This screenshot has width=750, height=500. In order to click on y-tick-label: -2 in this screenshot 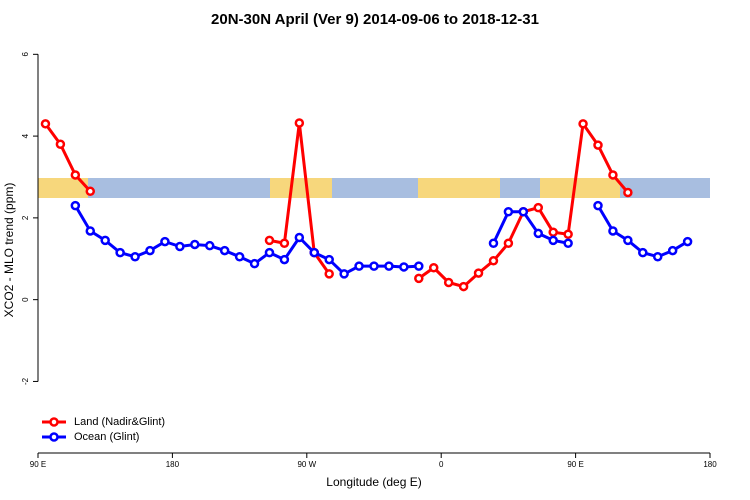, I will do `click(25, 381)`.